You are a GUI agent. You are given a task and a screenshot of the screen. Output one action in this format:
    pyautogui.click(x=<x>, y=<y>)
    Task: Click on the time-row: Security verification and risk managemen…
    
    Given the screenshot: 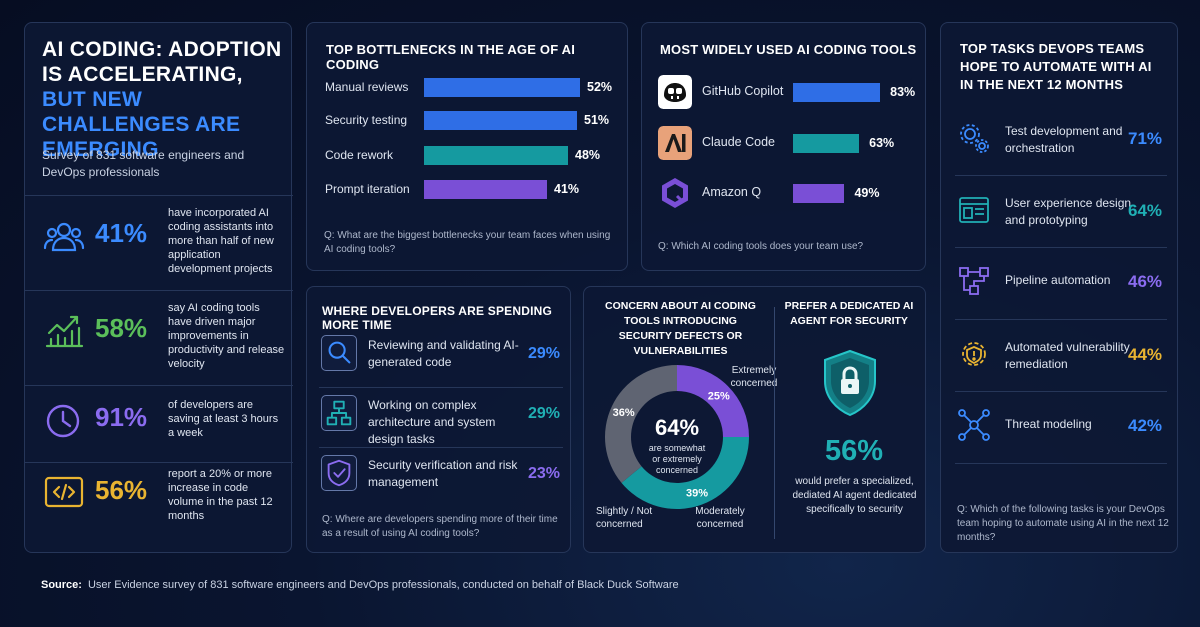 What is the action you would take?
    pyautogui.click(x=443, y=480)
    